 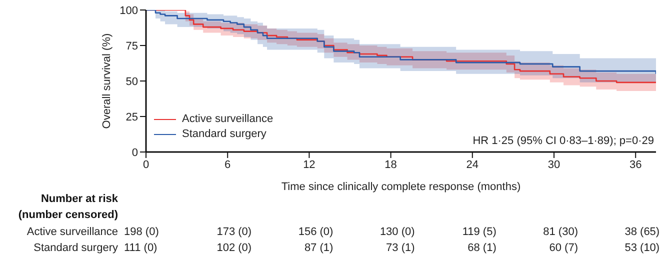 I want to click on x-tick-label: 18, so click(x=390, y=164).